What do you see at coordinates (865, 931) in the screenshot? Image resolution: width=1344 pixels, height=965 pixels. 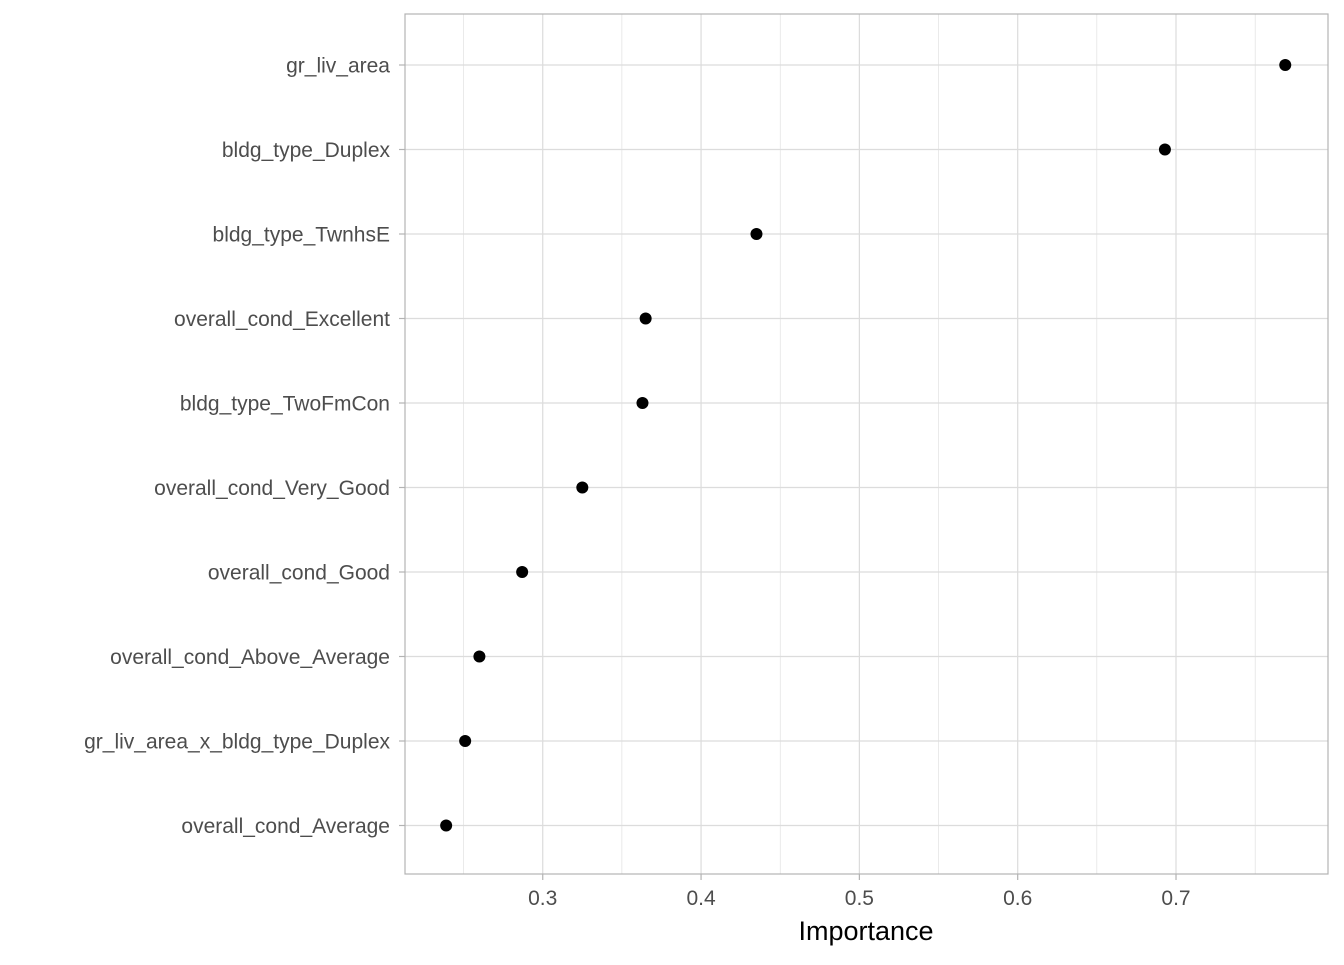 I see `x-axis-title: Importance` at bounding box center [865, 931].